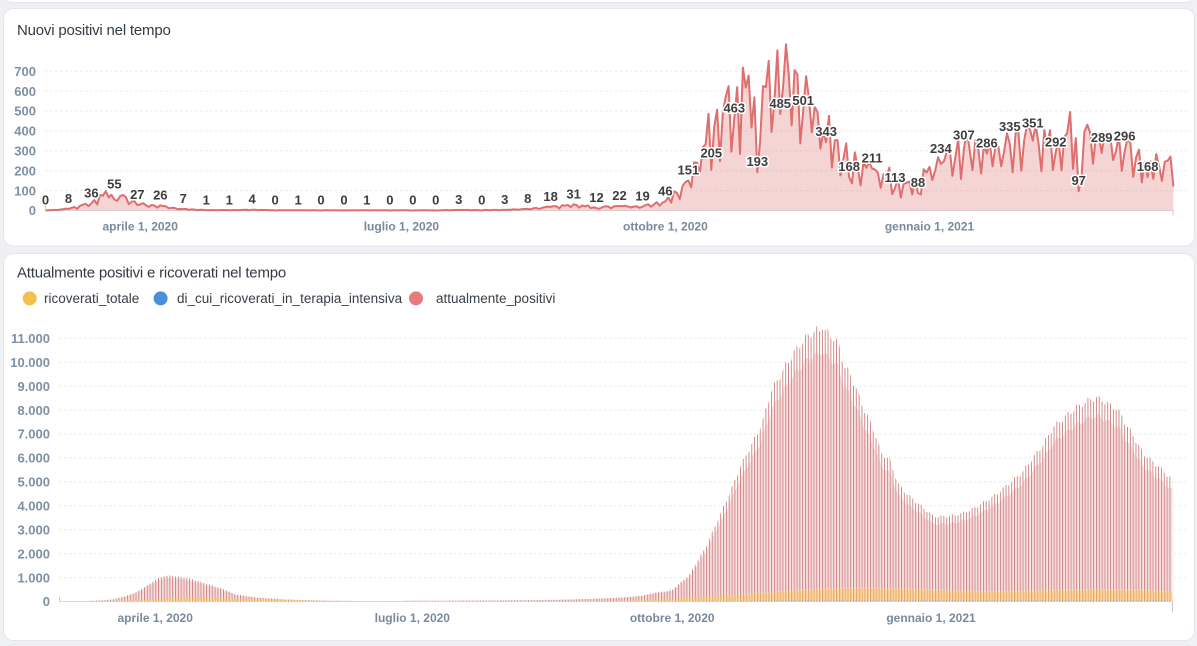 Image resolution: width=1197 pixels, height=646 pixels. What do you see at coordinates (91, 298) in the screenshot?
I see `svg-text: ricoverati_totale` at bounding box center [91, 298].